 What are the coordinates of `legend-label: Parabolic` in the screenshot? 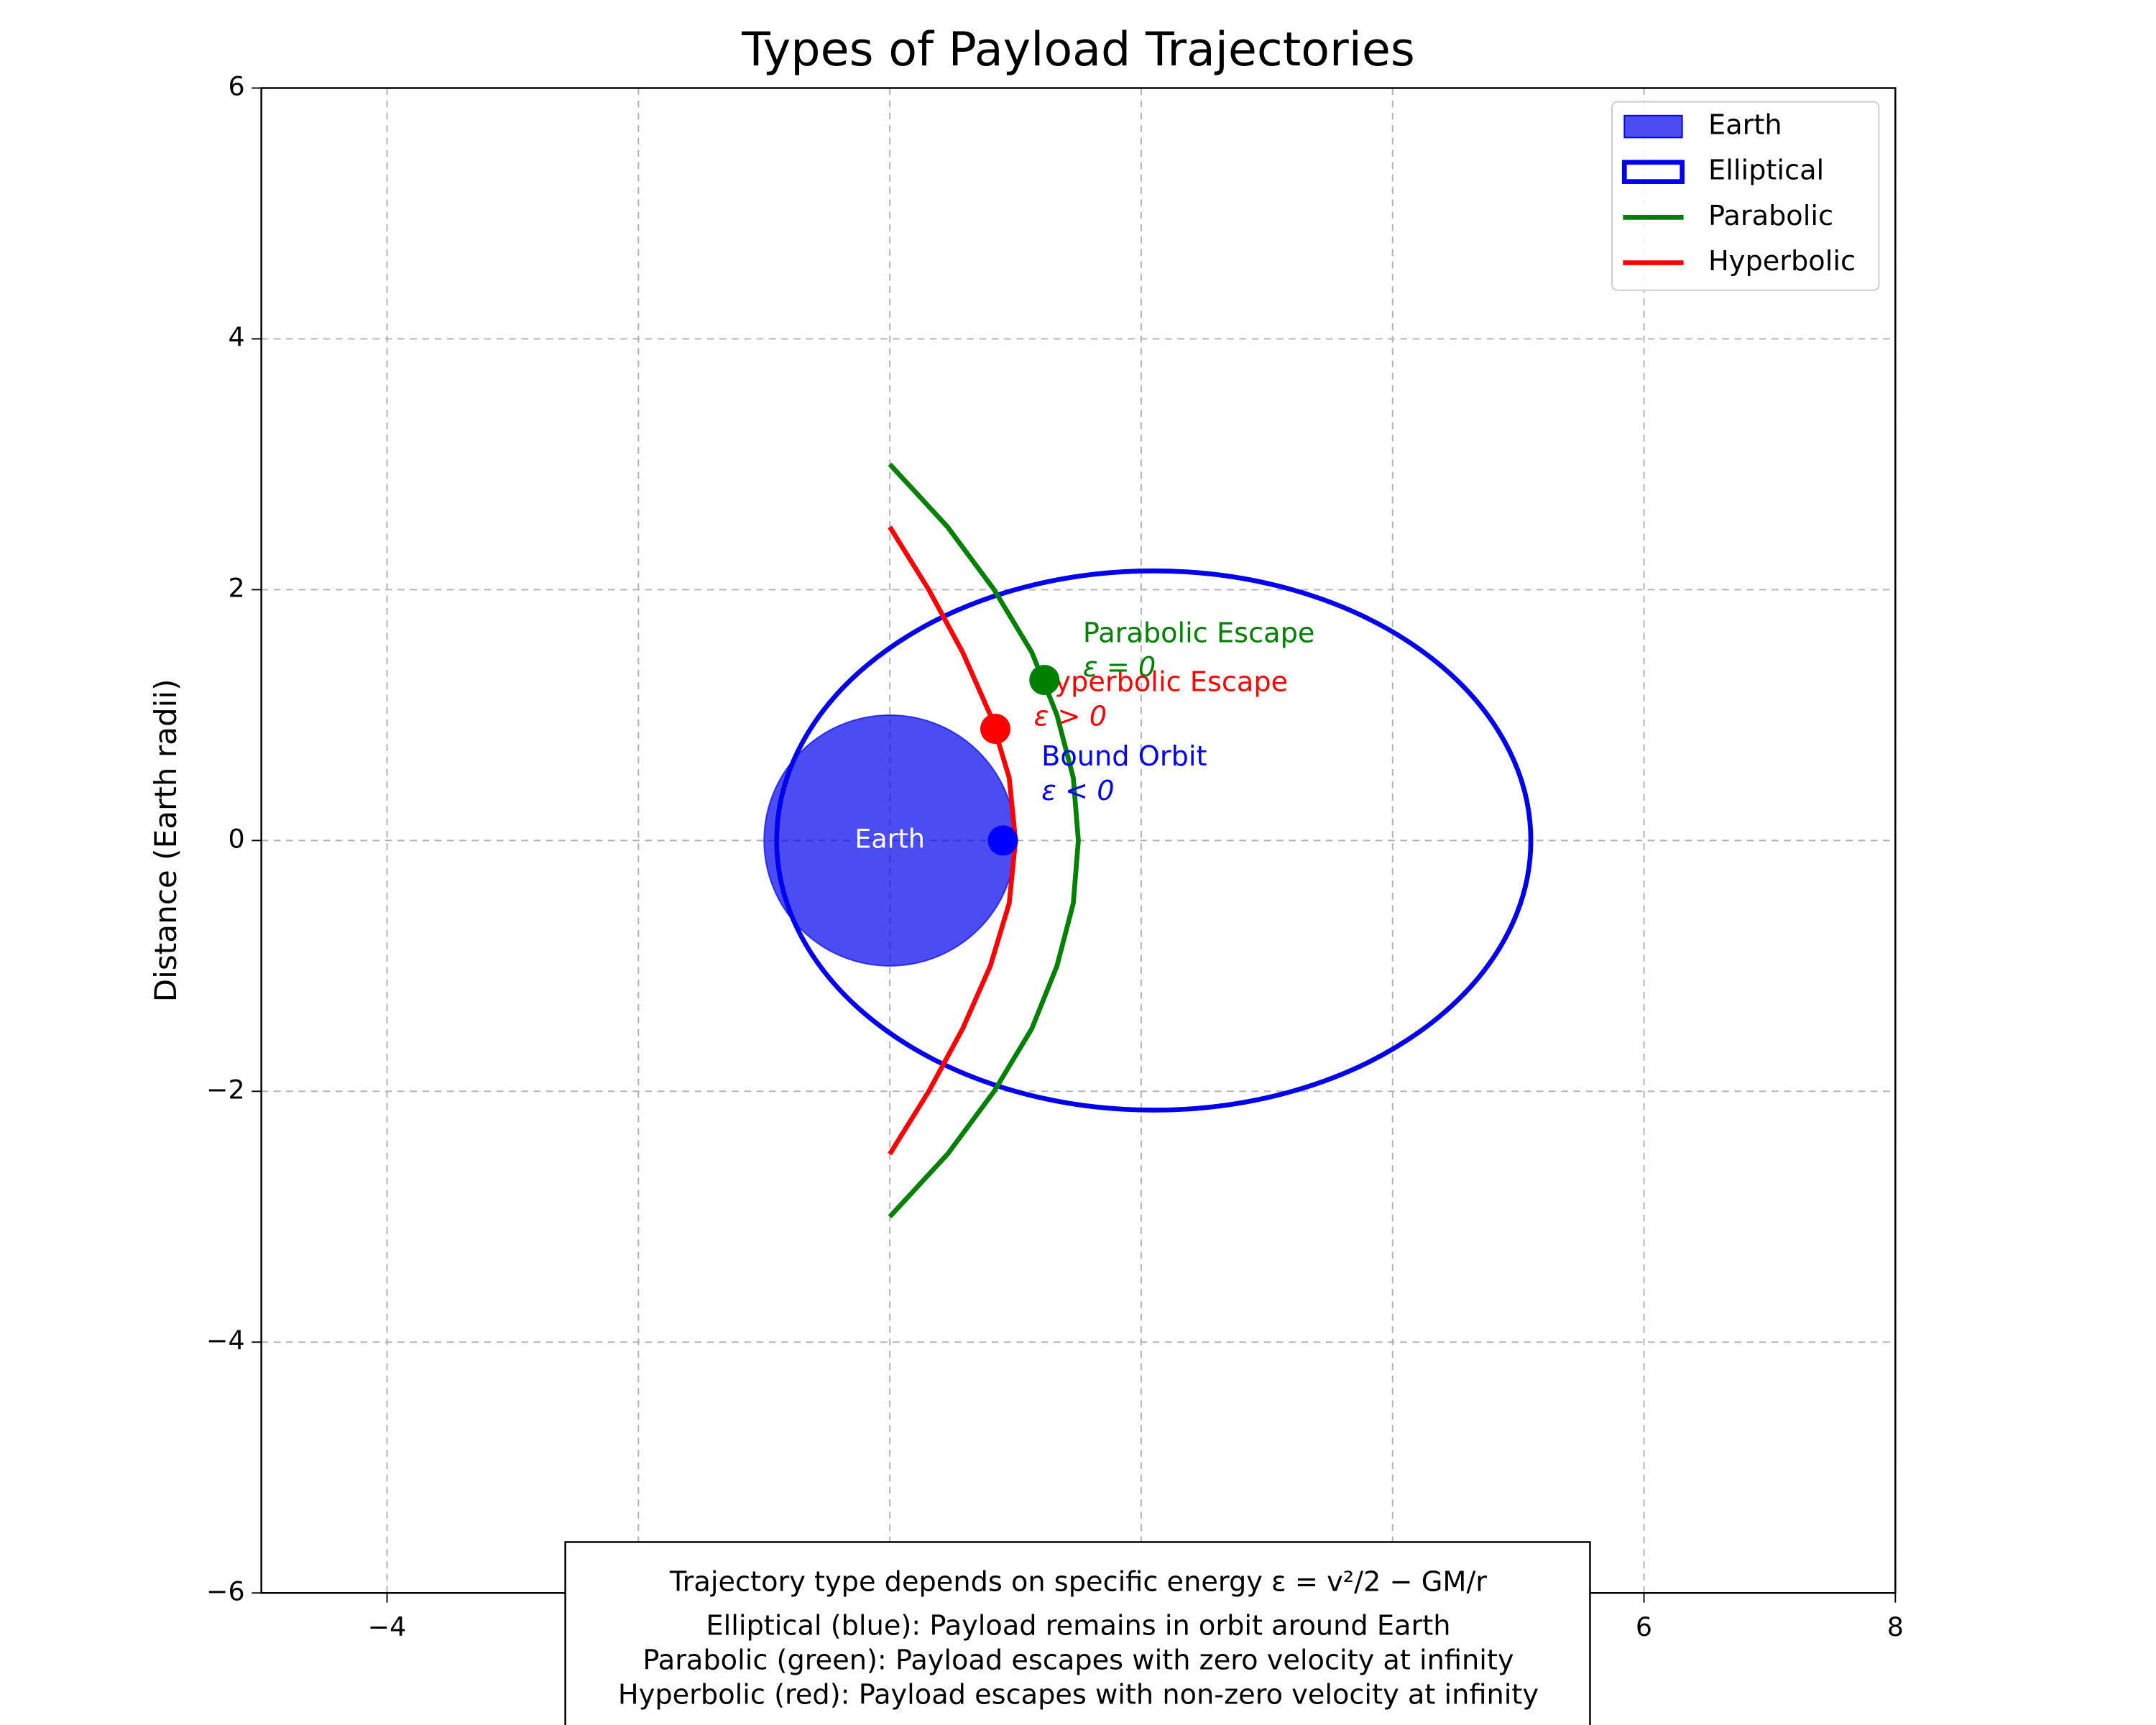 It's located at (1771, 216).